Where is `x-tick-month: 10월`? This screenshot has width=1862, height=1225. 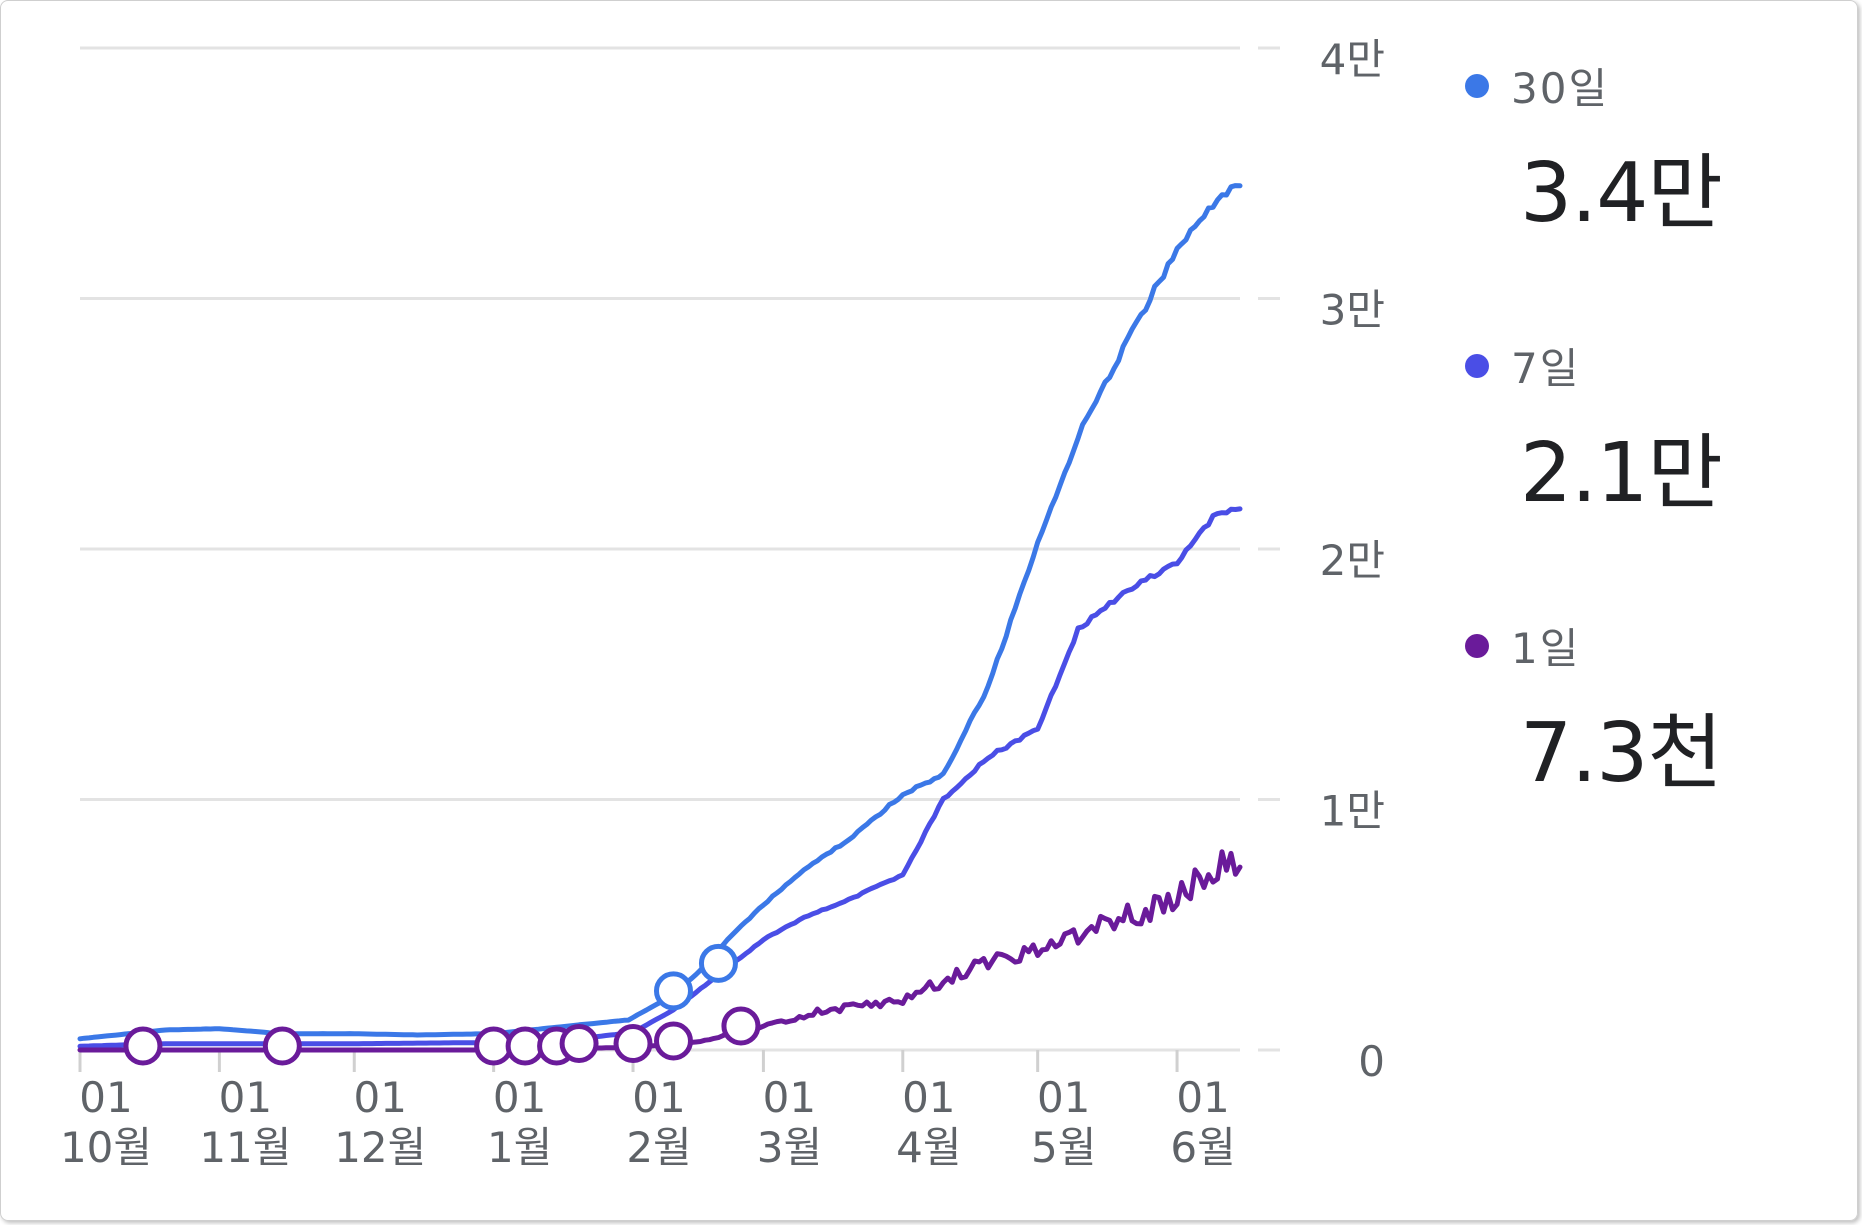 x-tick-month: 10월 is located at coordinates (106, 1147).